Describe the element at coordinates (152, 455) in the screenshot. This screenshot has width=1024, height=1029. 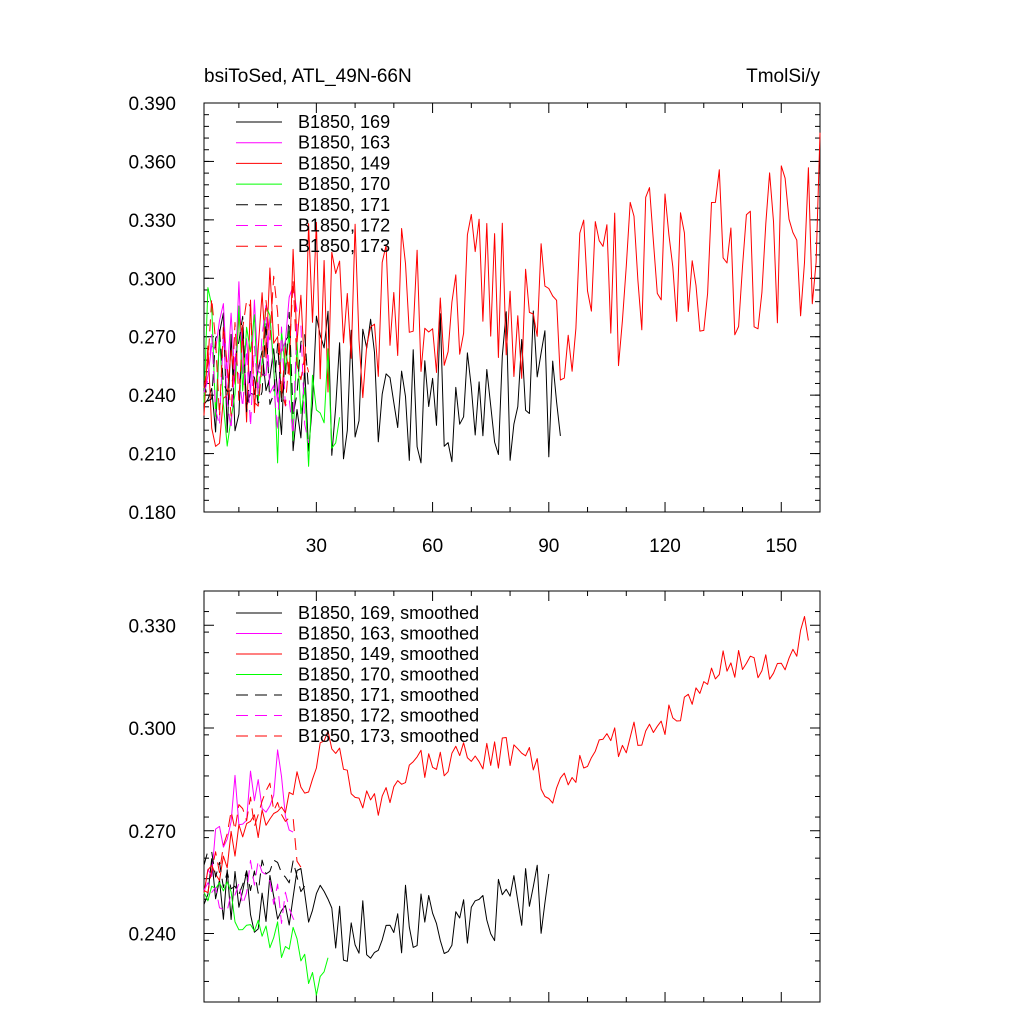
I see `y-tick-label: 0.210` at that location.